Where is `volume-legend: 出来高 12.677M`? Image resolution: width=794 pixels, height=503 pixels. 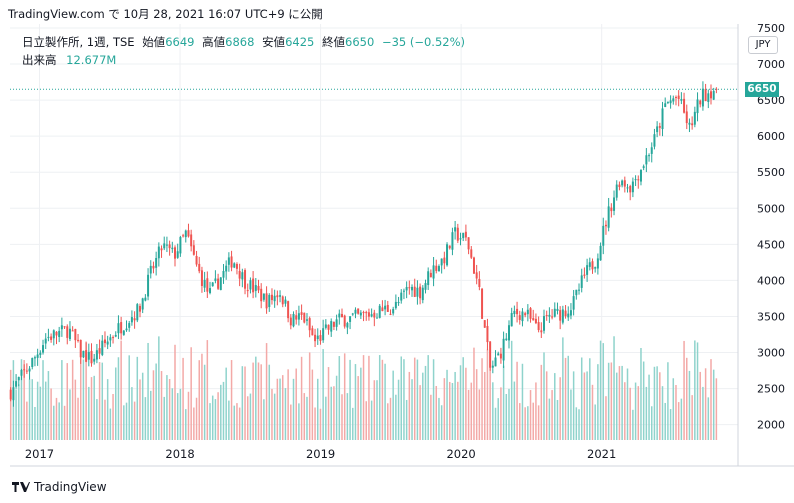 volume-legend: 出来高 12.677M is located at coordinates (69, 60).